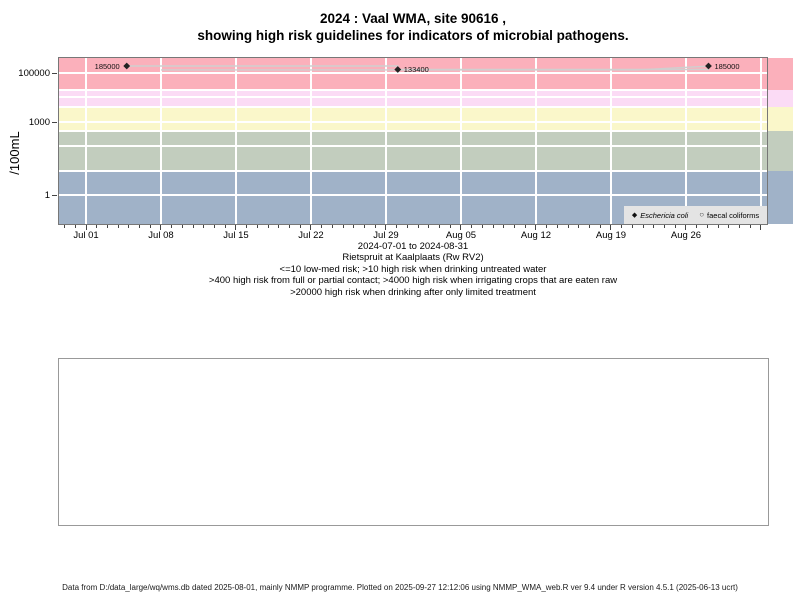 The image size is (800, 600). What do you see at coordinates (34, 73) in the screenshot?
I see `y-tick-label: 100000` at bounding box center [34, 73].